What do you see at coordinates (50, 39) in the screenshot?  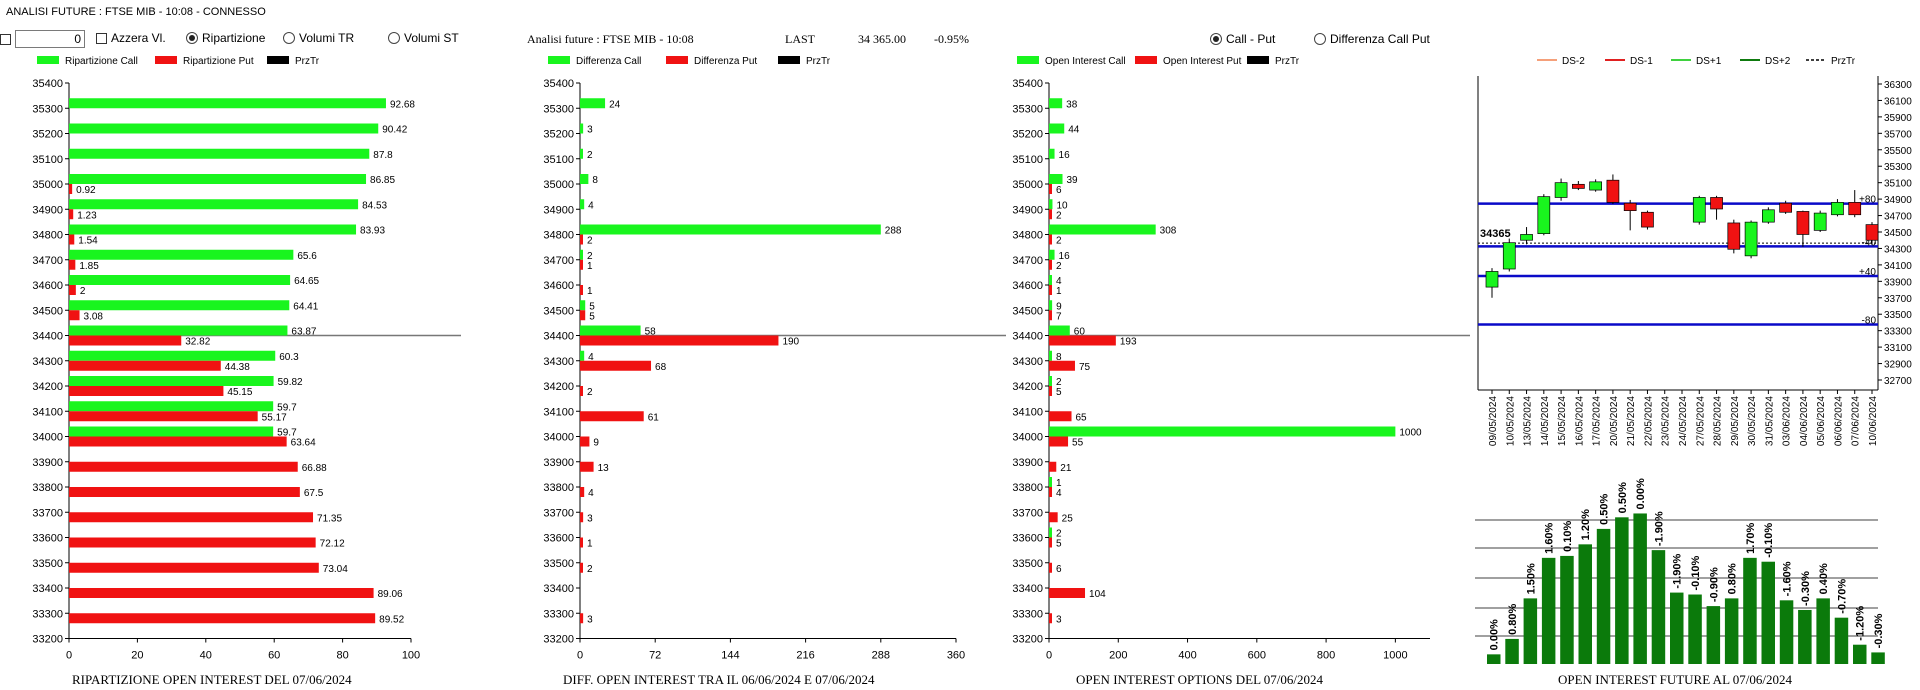 I see `number-input: 0` at bounding box center [50, 39].